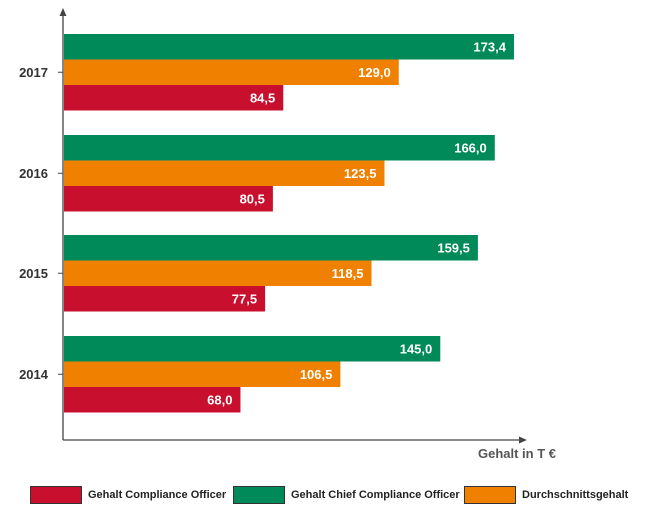 The height and width of the screenshot is (517, 650). I want to click on legend-label: Gehalt Compliance Officer, so click(157, 495).